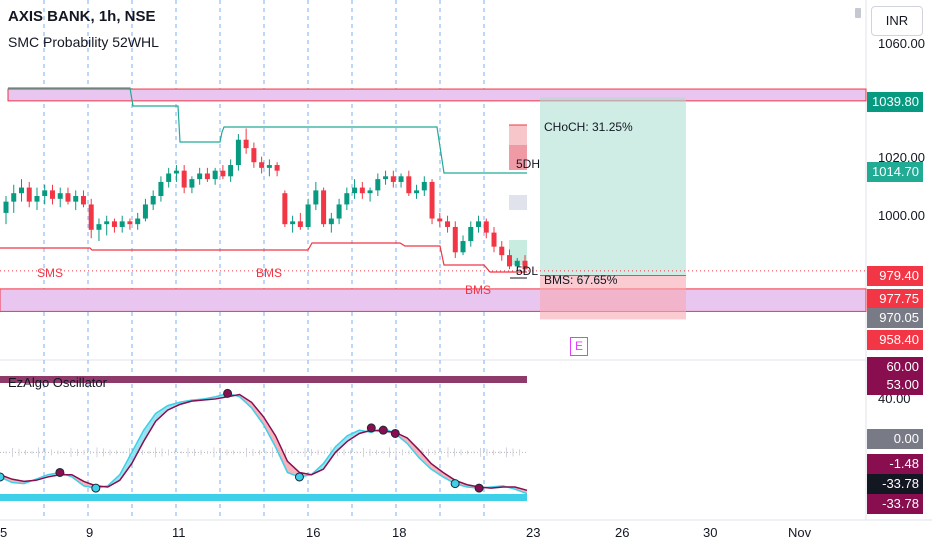  Describe the element at coordinates (800, 532) in the screenshot. I see `time-tick: Nov` at that location.